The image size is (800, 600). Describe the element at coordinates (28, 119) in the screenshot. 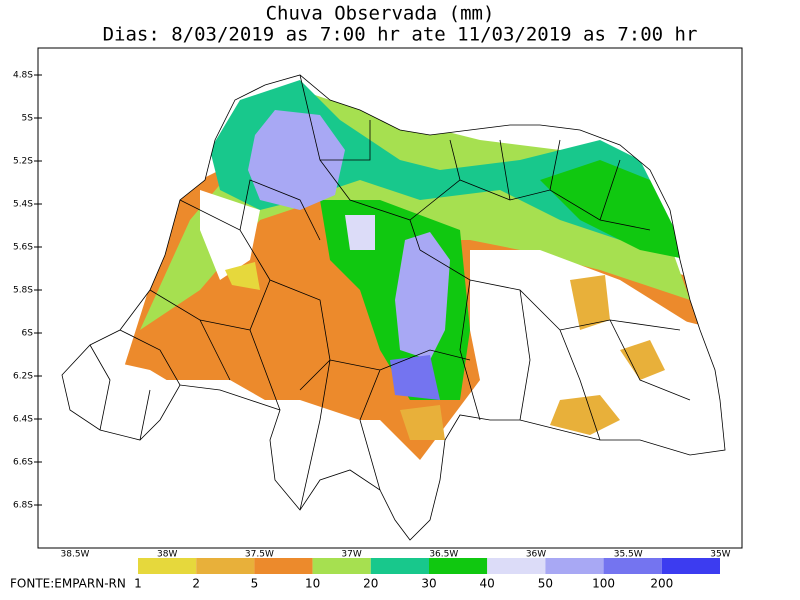

I see `lat-label: 5S` at that location.